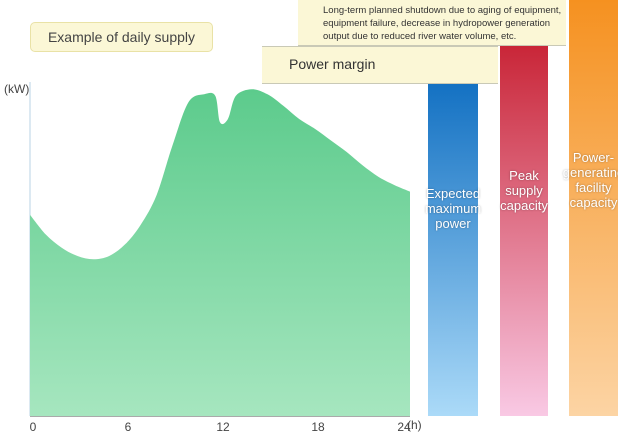 Image resolution: width=618 pixels, height=434 pixels. What do you see at coordinates (380, 65) in the screenshot?
I see `power-margin-band` at bounding box center [380, 65].